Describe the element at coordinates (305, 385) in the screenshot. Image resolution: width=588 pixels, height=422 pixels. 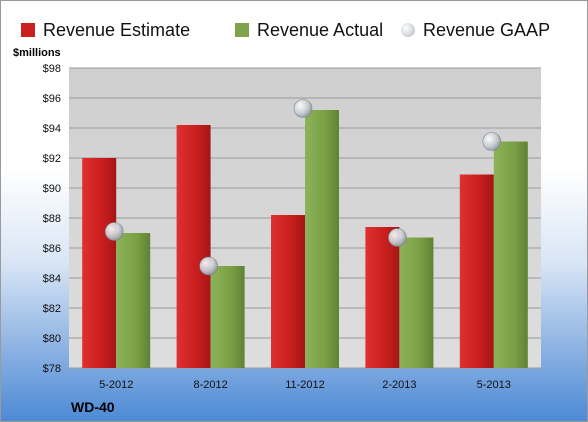
I see `x-tick-label: 11-2012` at that location.